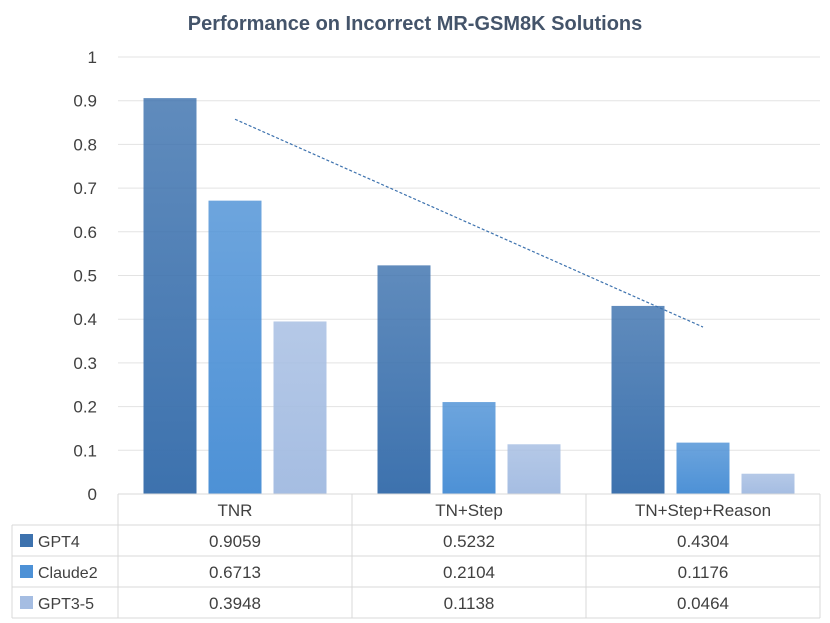  Describe the element at coordinates (68, 573) in the screenshot. I see `legend-label: Claude2` at that location.